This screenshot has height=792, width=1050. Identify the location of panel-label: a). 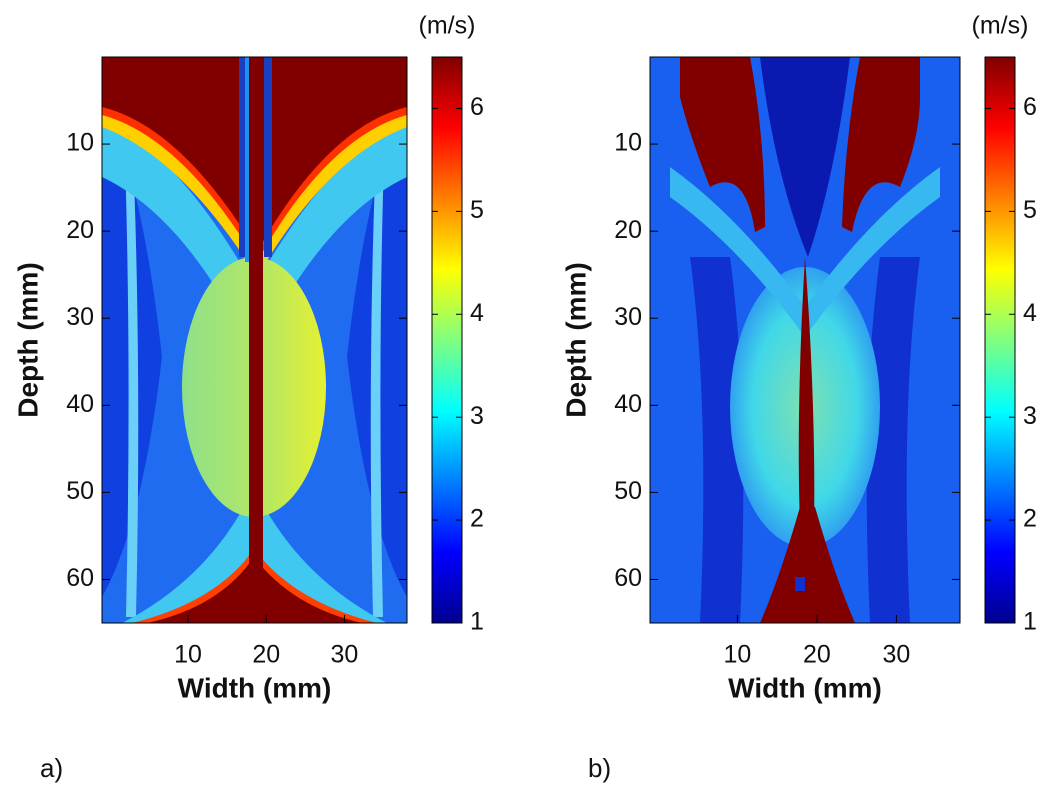
(51, 768).